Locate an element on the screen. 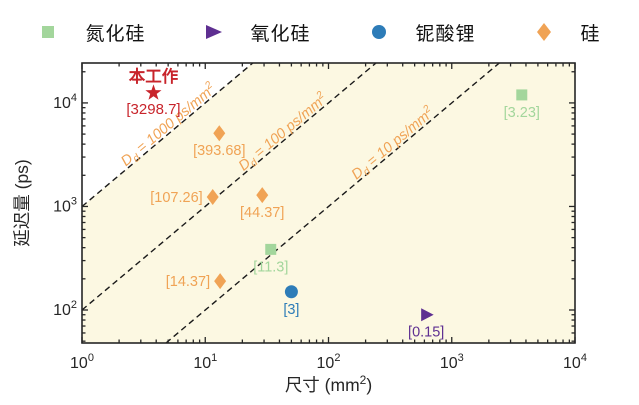  data-point-label: [11.3] is located at coordinates (270, 267).